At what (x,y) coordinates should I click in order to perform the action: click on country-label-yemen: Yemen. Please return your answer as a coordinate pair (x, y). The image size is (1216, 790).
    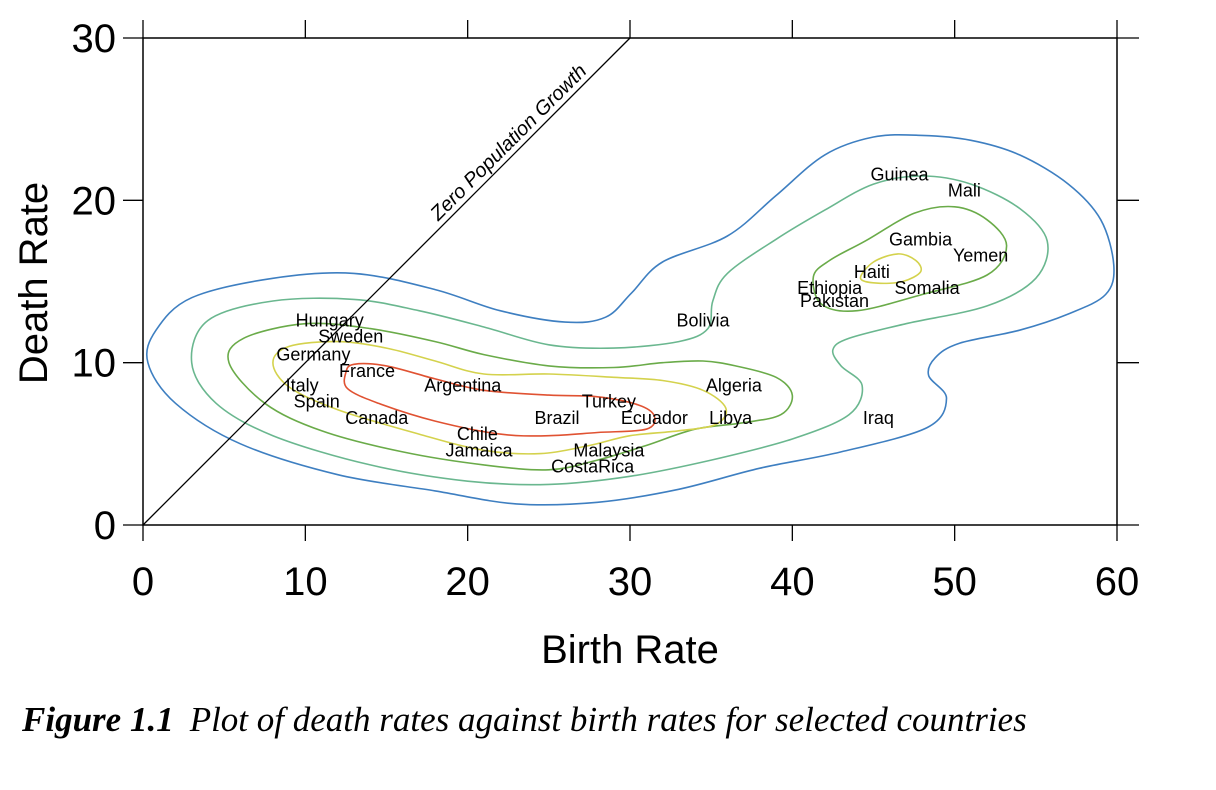
    Looking at the image, I should click on (980, 256).